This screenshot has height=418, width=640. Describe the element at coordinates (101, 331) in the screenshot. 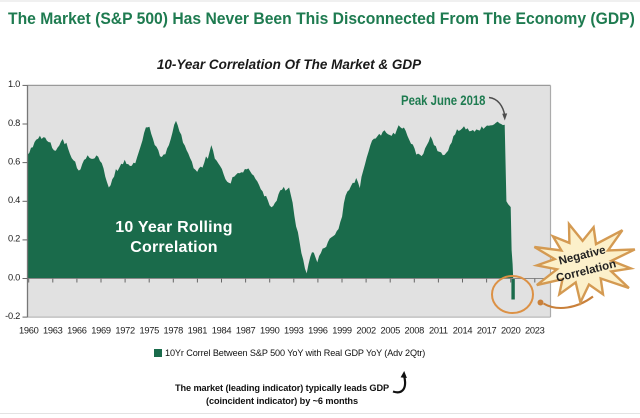

I see `svg-text: 1969` at that location.